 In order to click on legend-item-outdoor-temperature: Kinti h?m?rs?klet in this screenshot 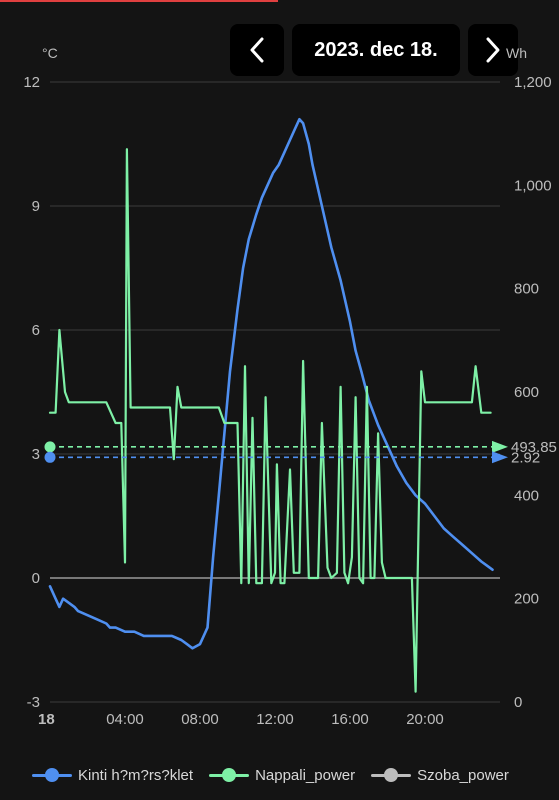, I will do `click(112, 775)`.